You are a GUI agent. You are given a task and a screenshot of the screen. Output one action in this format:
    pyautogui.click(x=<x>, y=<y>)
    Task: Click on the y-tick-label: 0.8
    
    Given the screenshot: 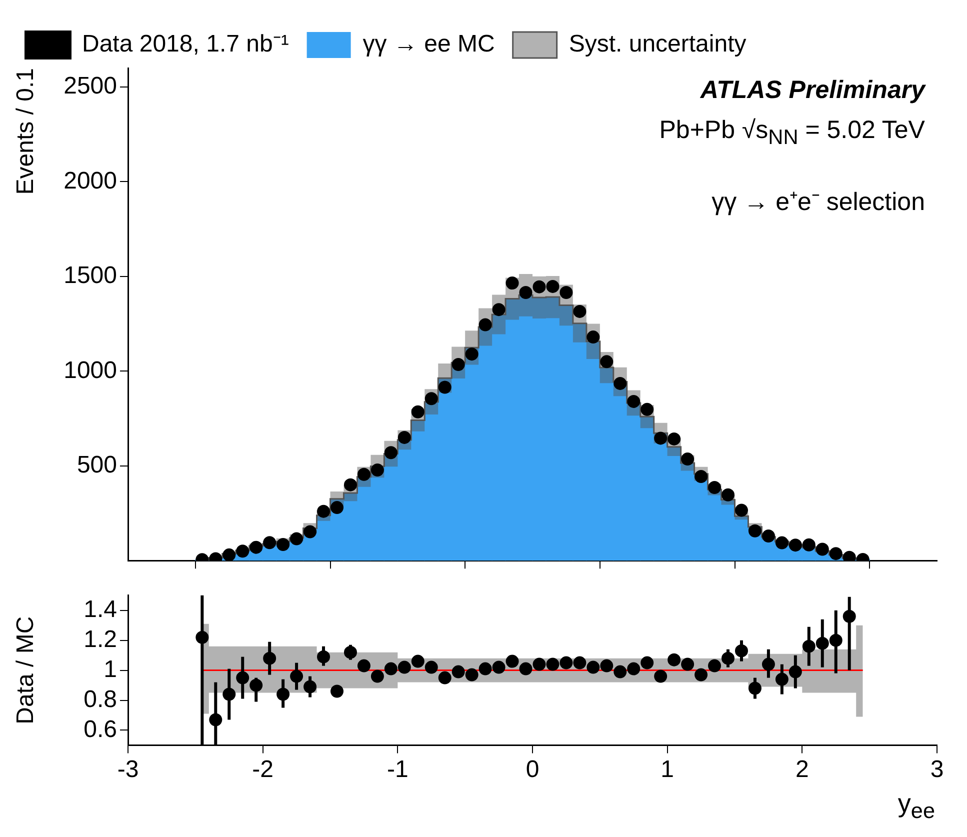 What is the action you would take?
    pyautogui.click(x=100, y=699)
    